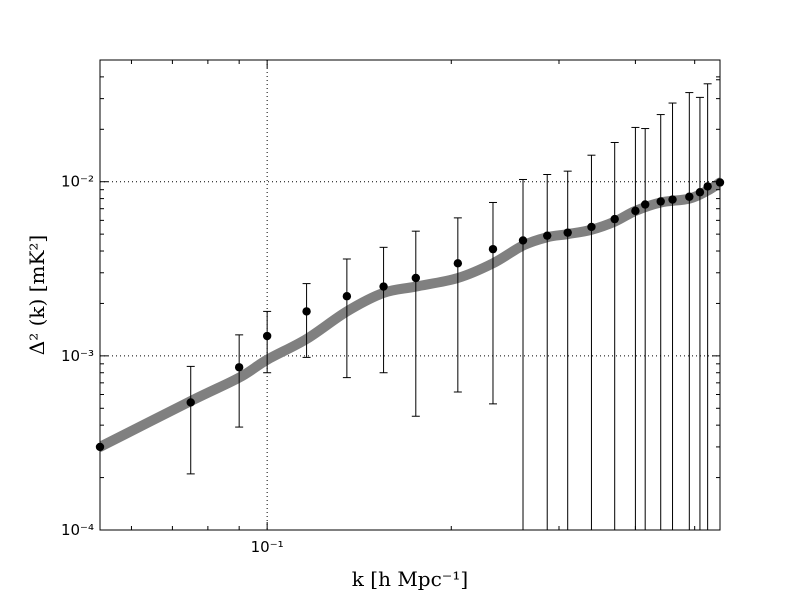 This screenshot has width=800, height=600. I want to click on x-axis-label: k [h Mpc⁻¹], so click(410, 579).